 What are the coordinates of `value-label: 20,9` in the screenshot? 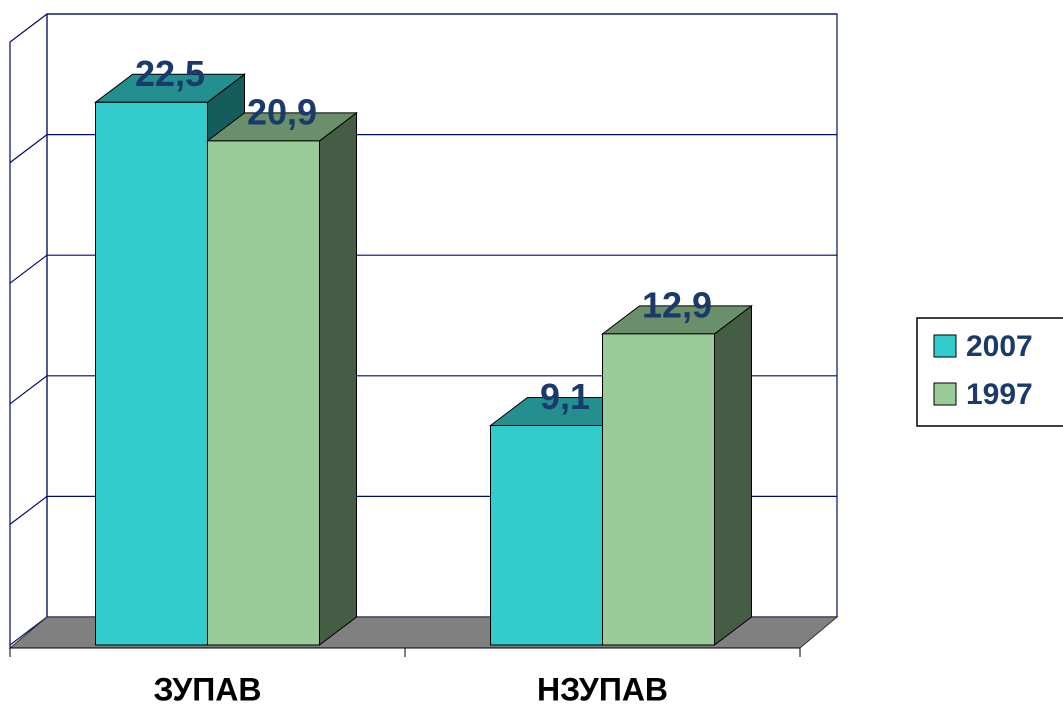 It's located at (282, 111).